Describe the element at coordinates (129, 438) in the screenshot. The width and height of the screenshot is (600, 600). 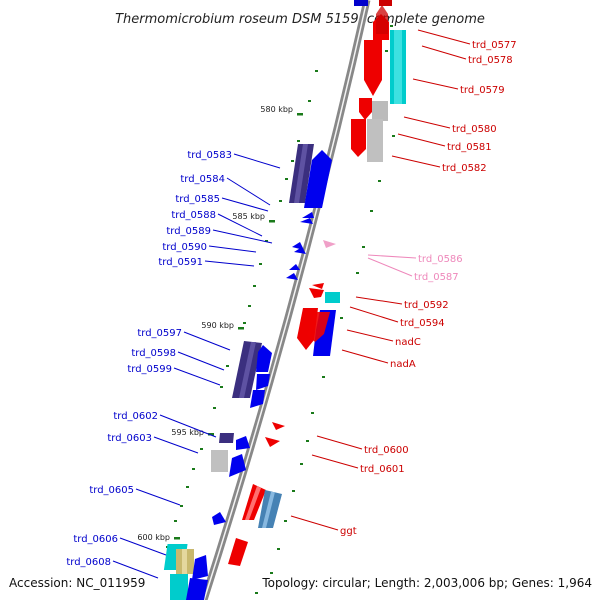
I see `gene-label-trd_0603: trd_0603` at that location.